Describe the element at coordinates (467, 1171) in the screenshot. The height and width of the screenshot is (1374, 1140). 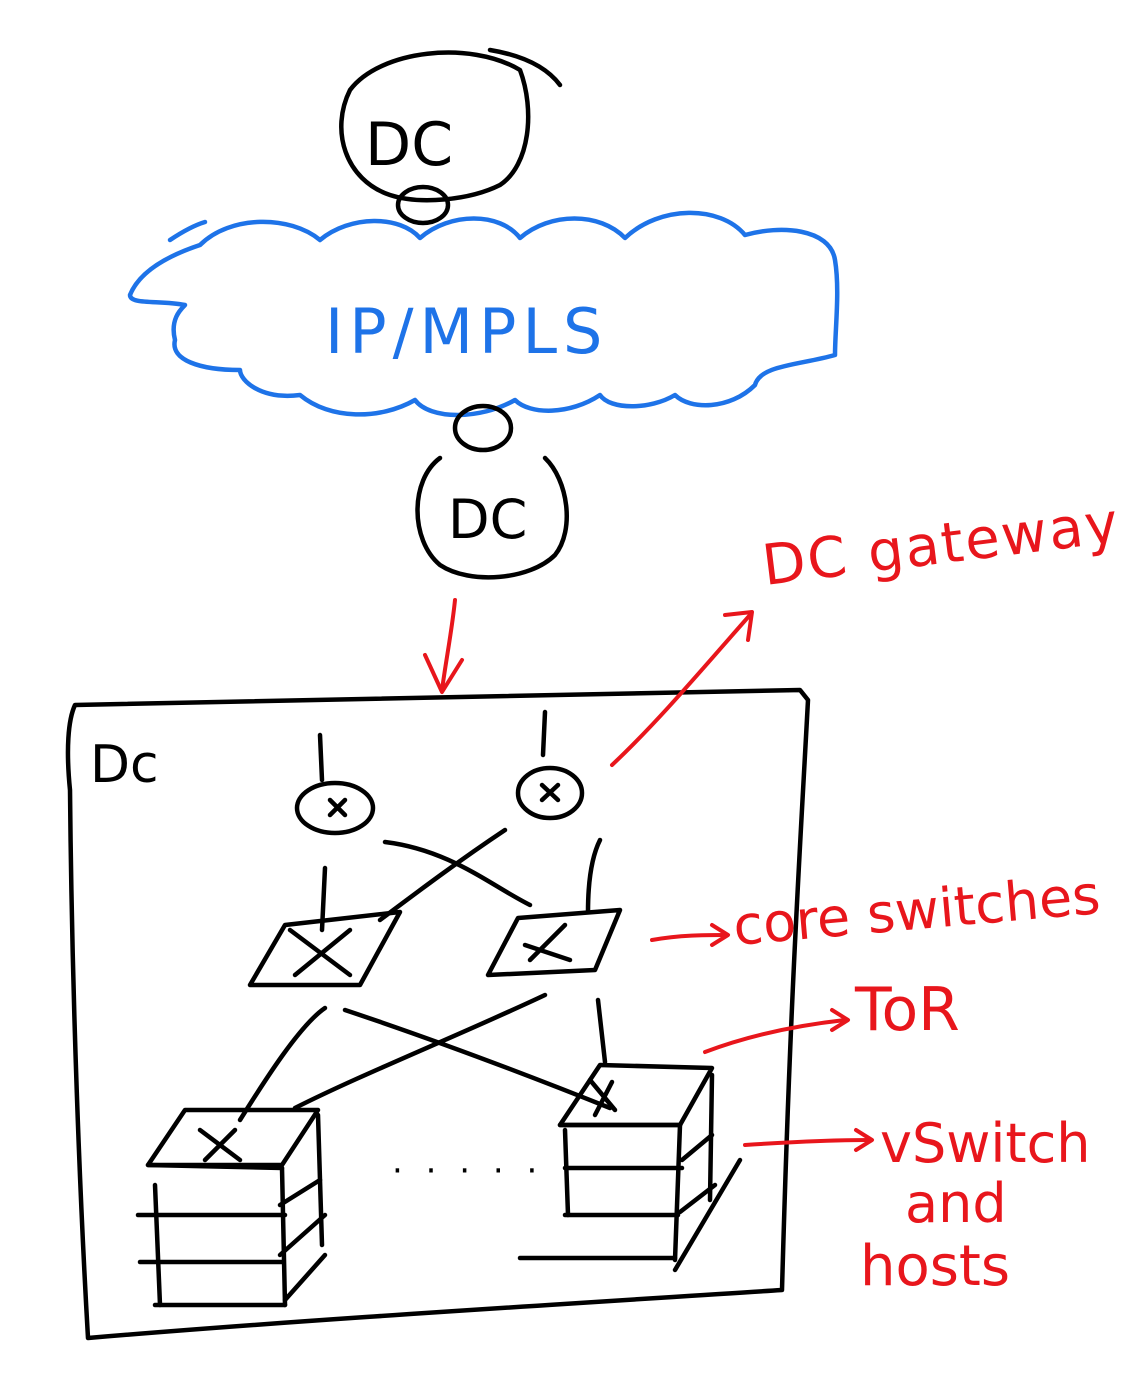
I see `rack-ellipsis: · · · · ·` at that location.